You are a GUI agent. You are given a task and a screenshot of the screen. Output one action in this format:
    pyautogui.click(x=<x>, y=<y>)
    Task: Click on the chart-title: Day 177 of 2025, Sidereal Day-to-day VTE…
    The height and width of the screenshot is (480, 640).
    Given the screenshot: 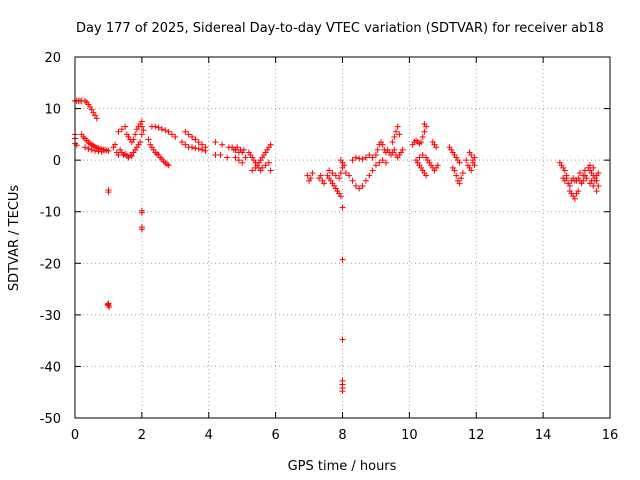 What is the action you would take?
    pyautogui.click(x=340, y=28)
    